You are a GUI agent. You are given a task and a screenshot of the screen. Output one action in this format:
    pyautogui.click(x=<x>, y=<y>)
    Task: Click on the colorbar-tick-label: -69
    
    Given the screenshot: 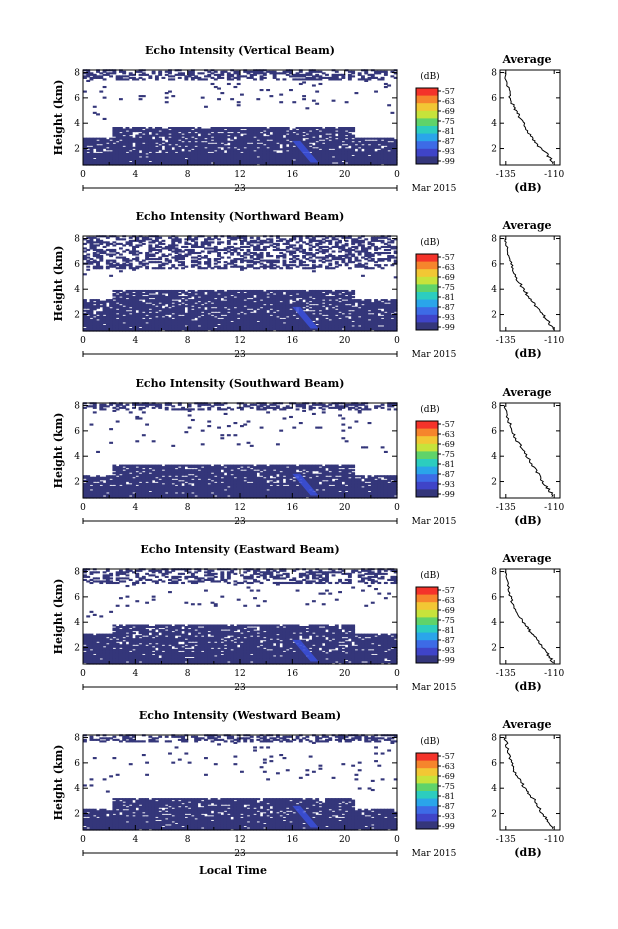 What is the action you would take?
    pyautogui.click(x=448, y=111)
    